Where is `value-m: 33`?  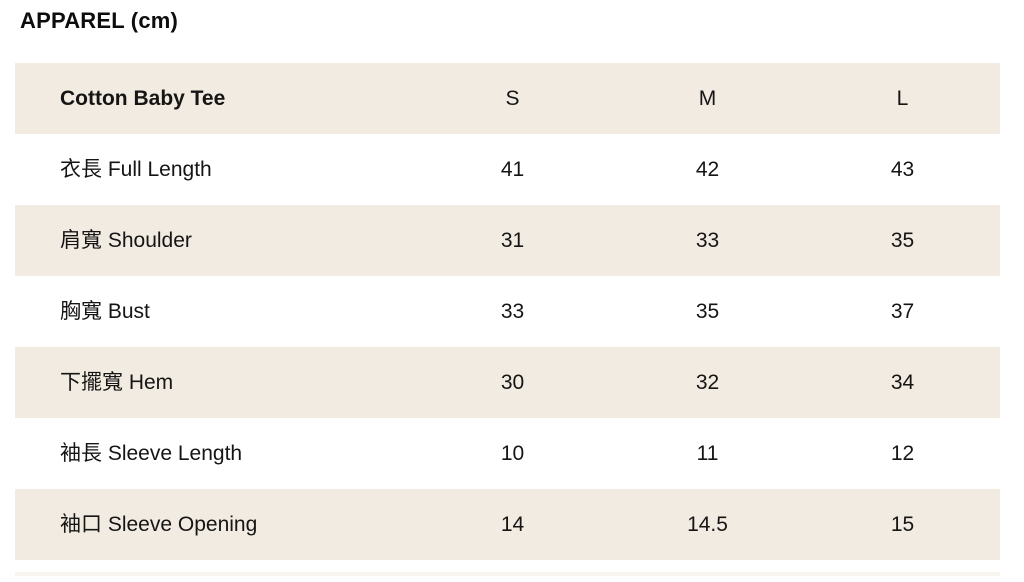 value-m: 33 is located at coordinates (707, 240).